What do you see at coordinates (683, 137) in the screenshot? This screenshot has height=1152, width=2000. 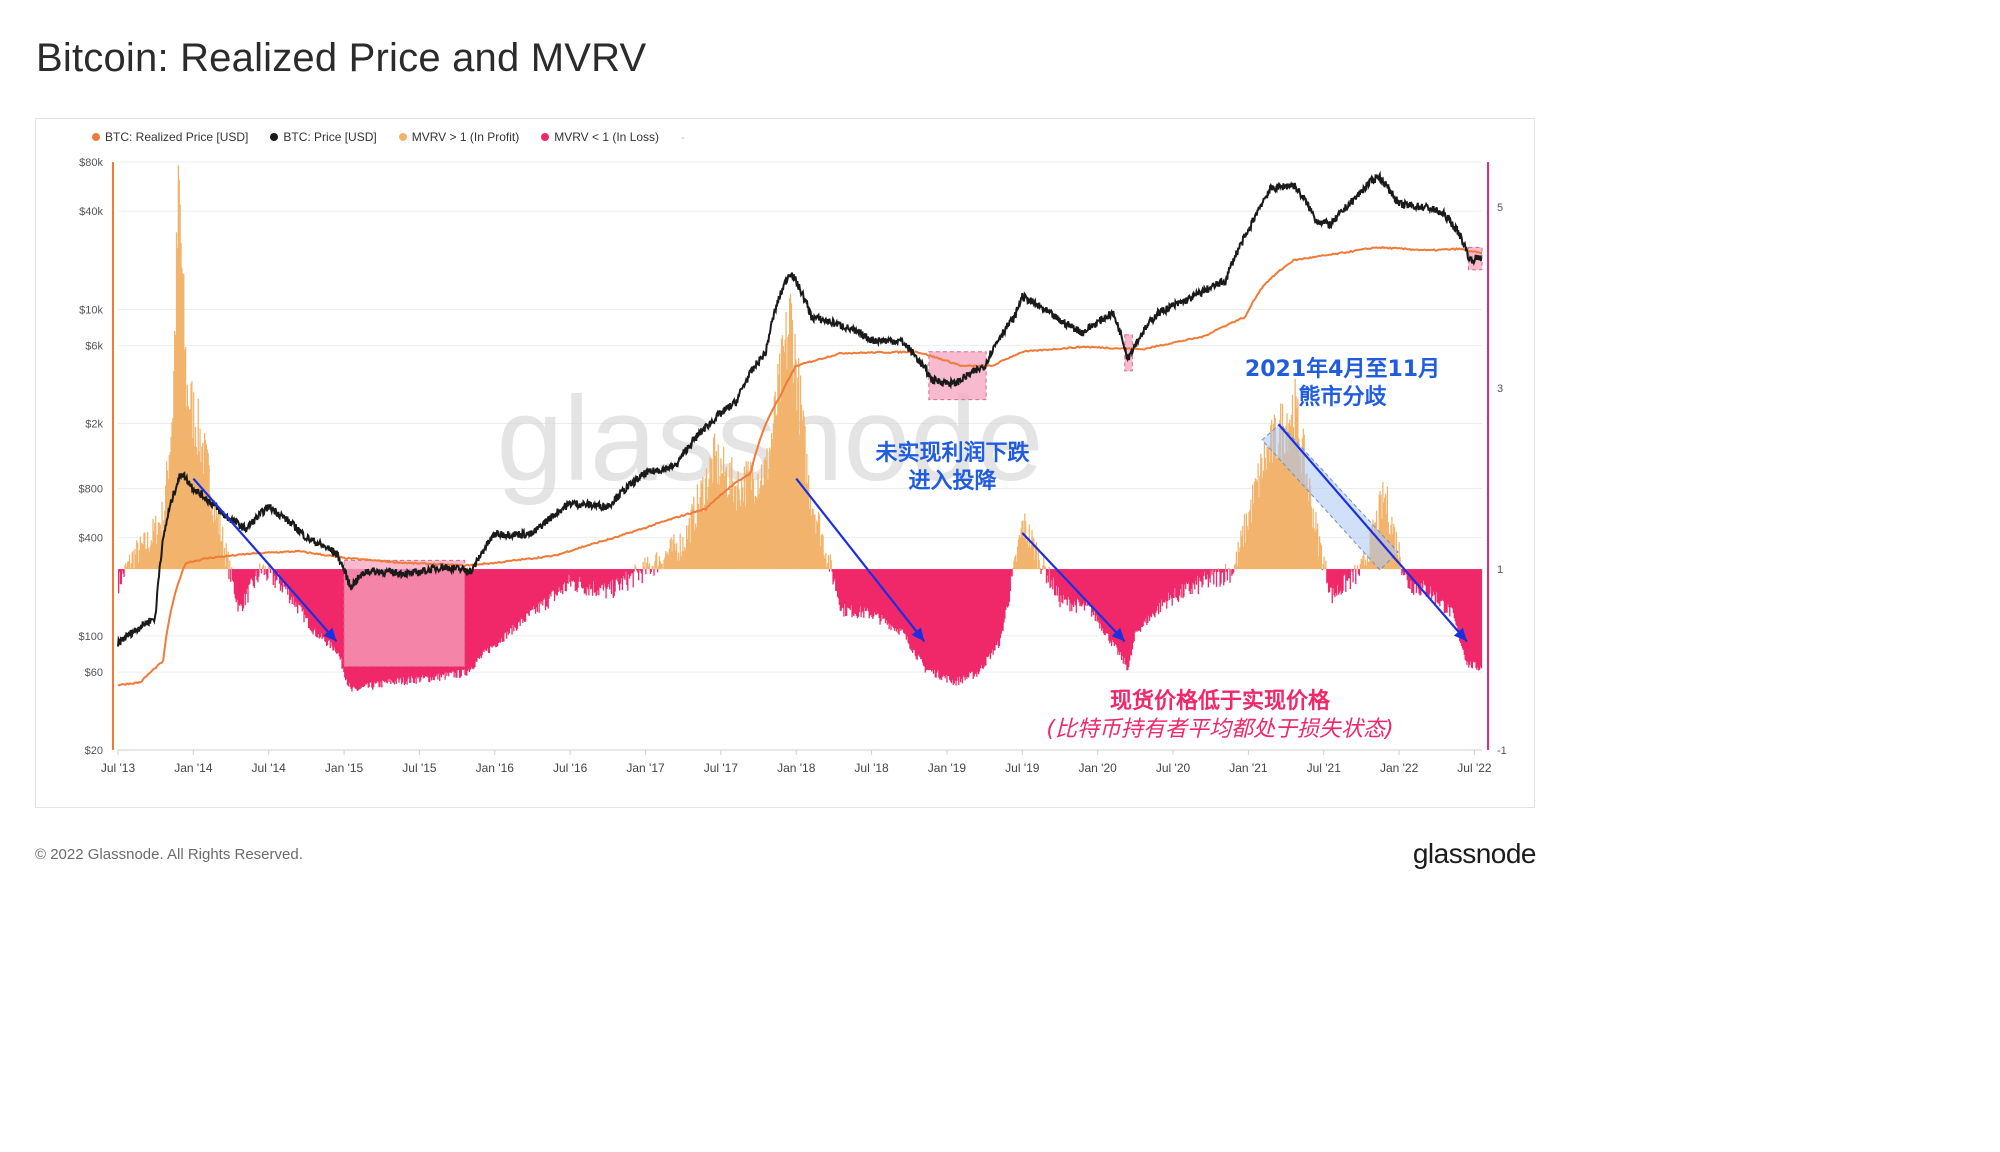 I see `legend-item-extra: -` at bounding box center [683, 137].